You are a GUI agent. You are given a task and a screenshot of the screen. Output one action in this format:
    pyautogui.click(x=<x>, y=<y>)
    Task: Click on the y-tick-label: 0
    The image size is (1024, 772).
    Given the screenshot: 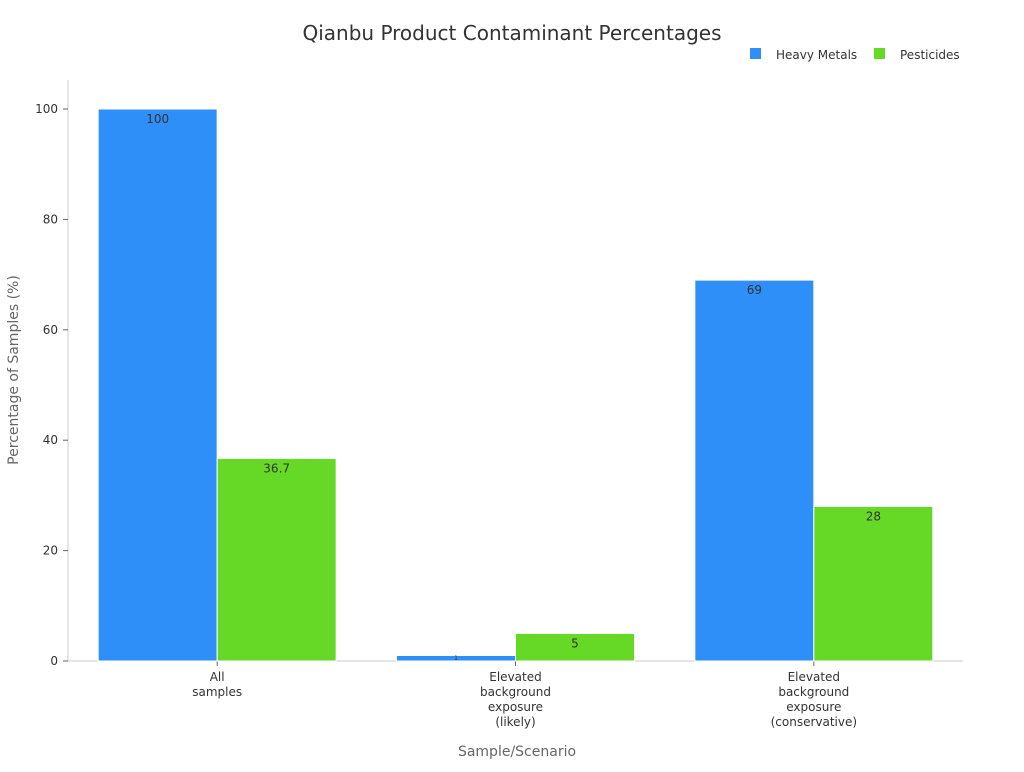 What is the action you would take?
    pyautogui.click(x=54, y=661)
    